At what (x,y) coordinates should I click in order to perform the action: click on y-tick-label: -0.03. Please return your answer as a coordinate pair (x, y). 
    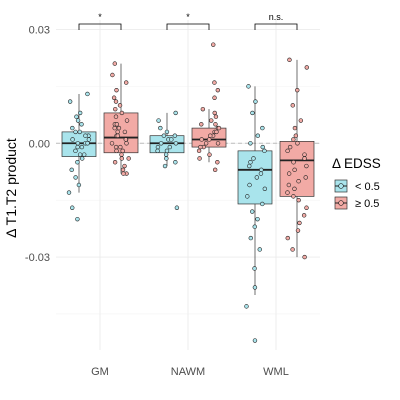
    Looking at the image, I should click on (37, 258).